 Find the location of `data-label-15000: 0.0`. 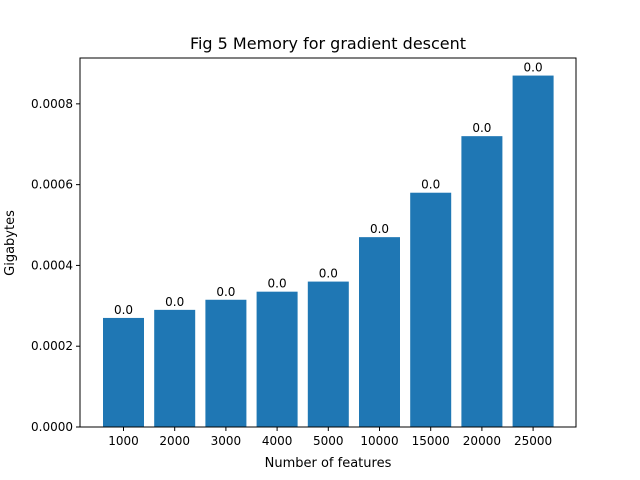

data-label-15000: 0.0 is located at coordinates (430, 185).